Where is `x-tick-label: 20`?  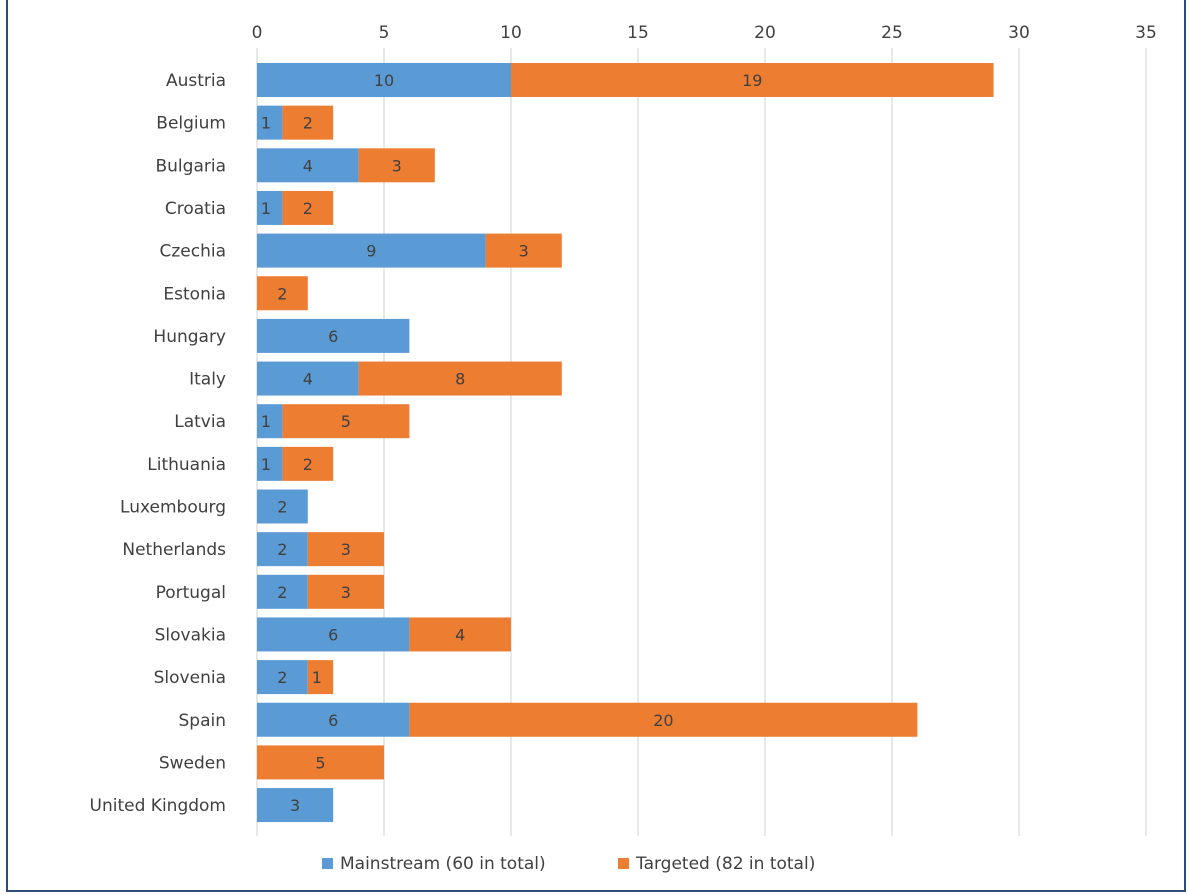 x-tick-label: 20 is located at coordinates (765, 33).